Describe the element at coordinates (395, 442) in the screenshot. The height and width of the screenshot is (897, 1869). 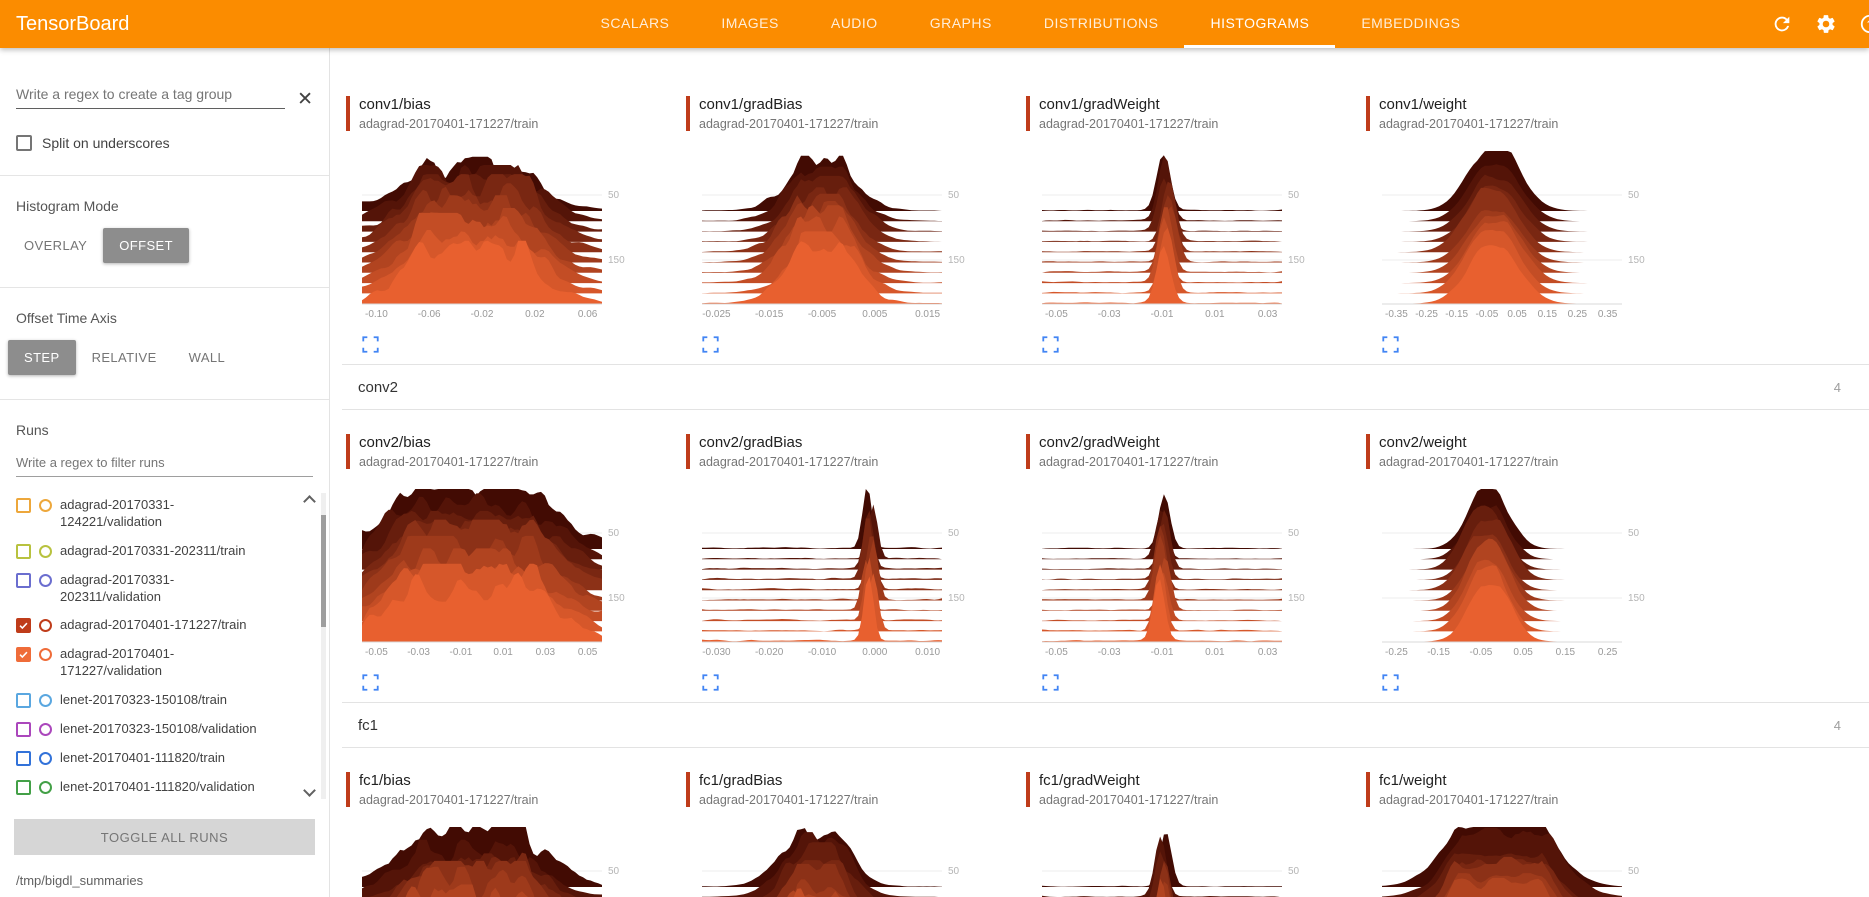
I see `histogram-tag-title: conv2/bias` at that location.